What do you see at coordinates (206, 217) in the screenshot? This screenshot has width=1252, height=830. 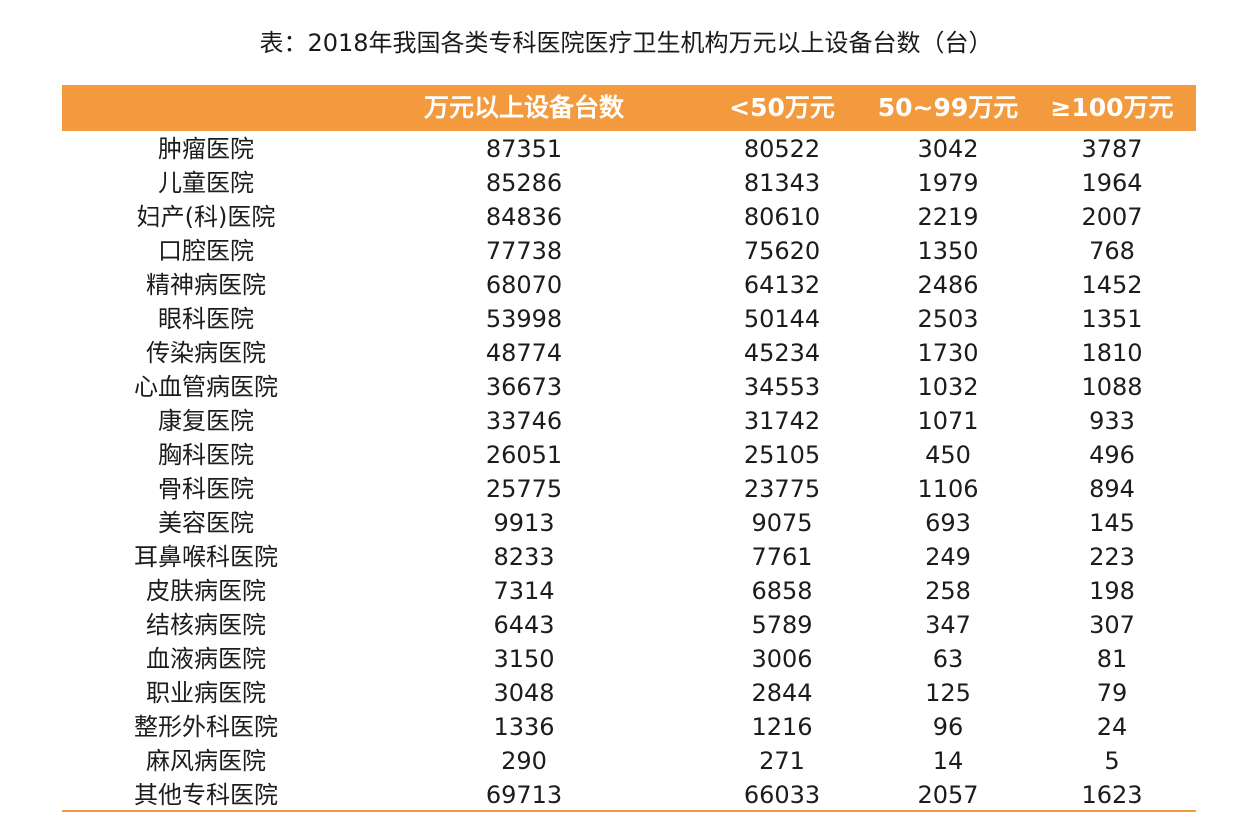 I see `hospital-type-cell: 妇产(科)医院` at bounding box center [206, 217].